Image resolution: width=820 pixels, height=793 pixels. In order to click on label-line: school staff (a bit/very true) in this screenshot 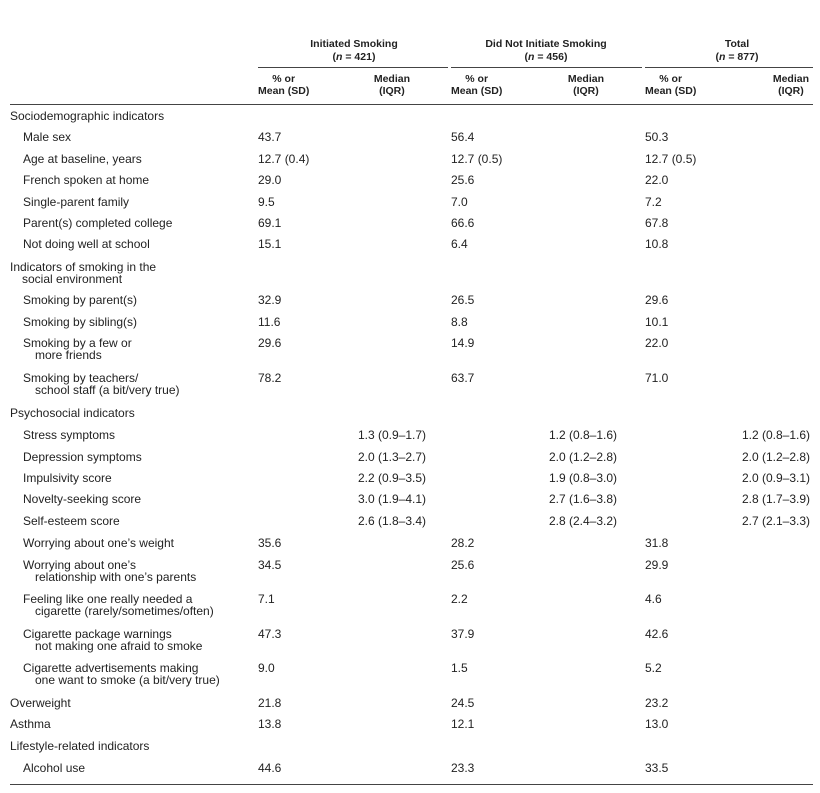, I will do `click(107, 390)`.